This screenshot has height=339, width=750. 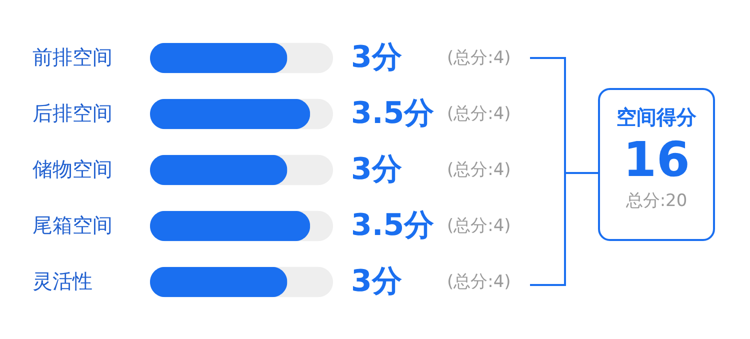 What do you see at coordinates (62, 281) in the screenshot?
I see `y-tick-label: 灵活性` at bounding box center [62, 281].